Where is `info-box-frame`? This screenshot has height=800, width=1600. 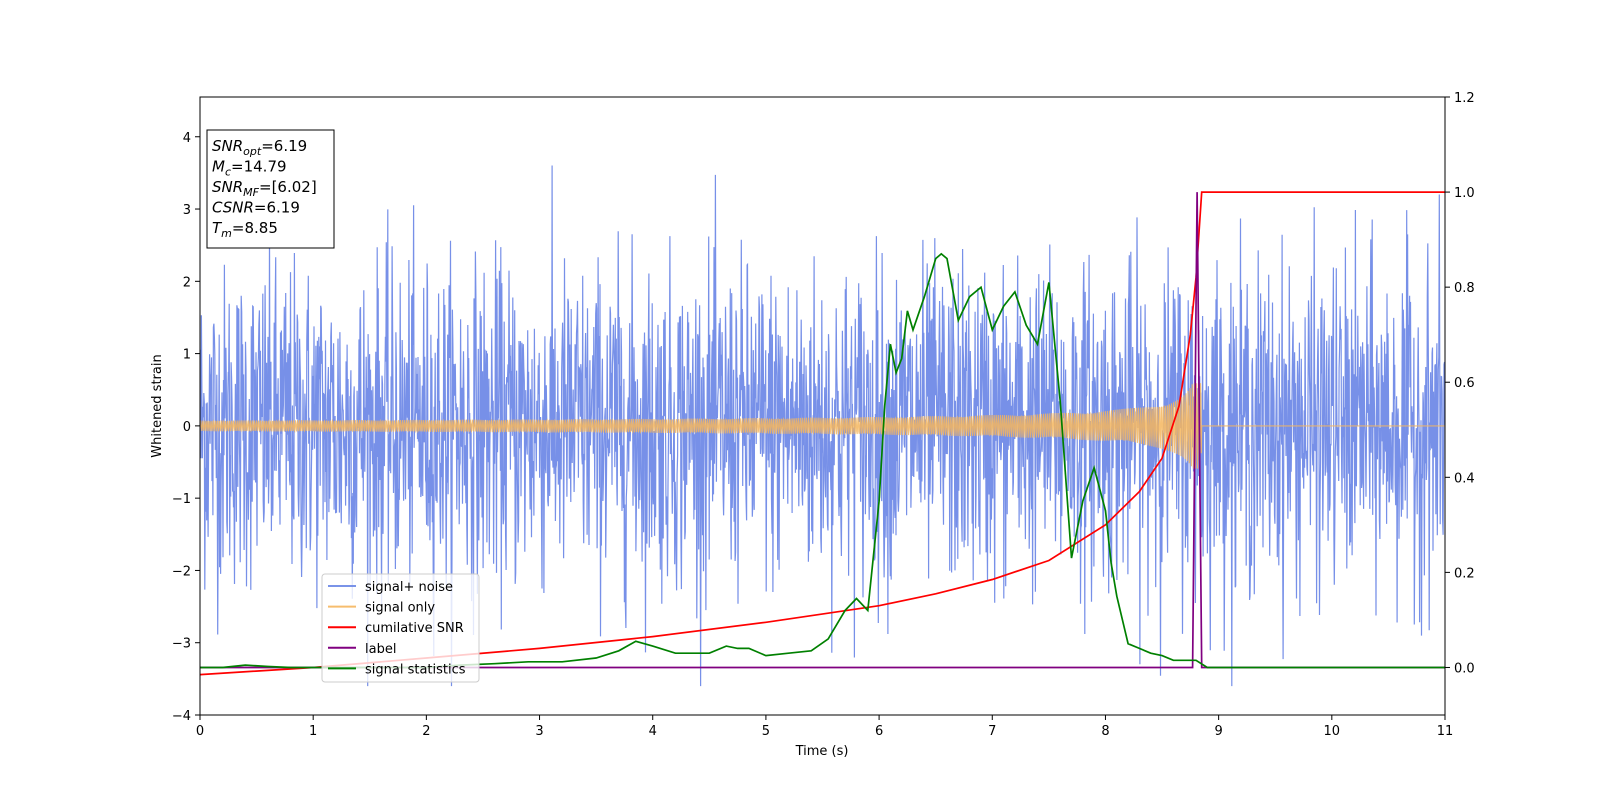
info-box-frame is located at coordinates (270, 189).